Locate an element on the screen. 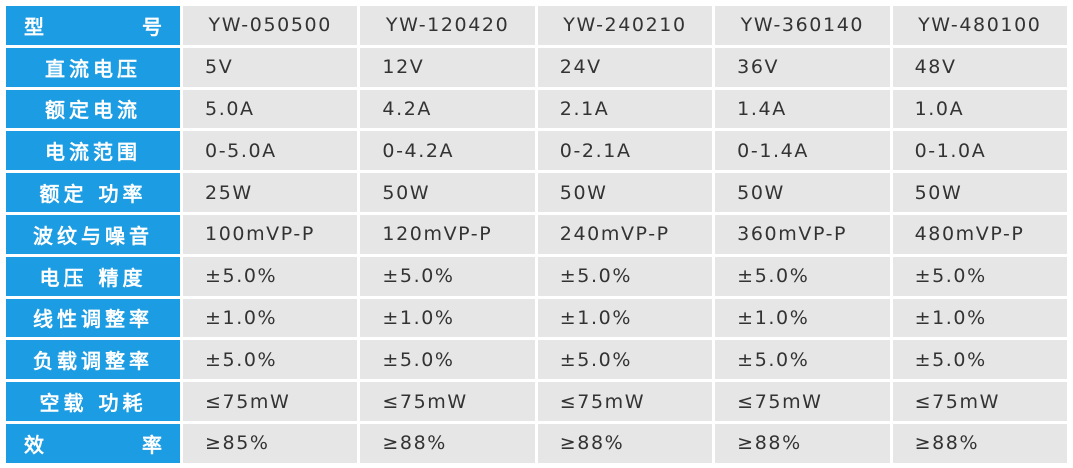 Image resolution: width=1073 pixels, height=468 pixels. table-row: 效率 ≥85% ≥88% ≥88% ≥88% ≥88% is located at coordinates (536, 443).